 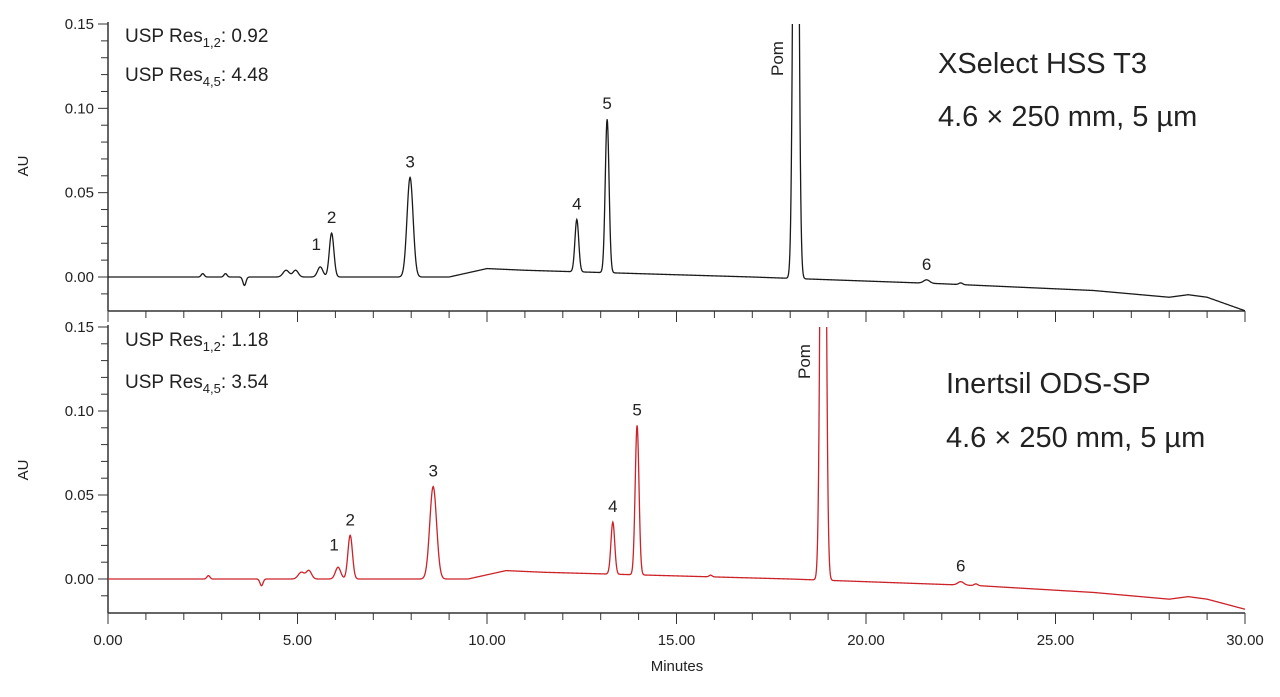 What do you see at coordinates (245, 340) in the screenshot?
I see `annotation-value: : 1.18` at bounding box center [245, 340].